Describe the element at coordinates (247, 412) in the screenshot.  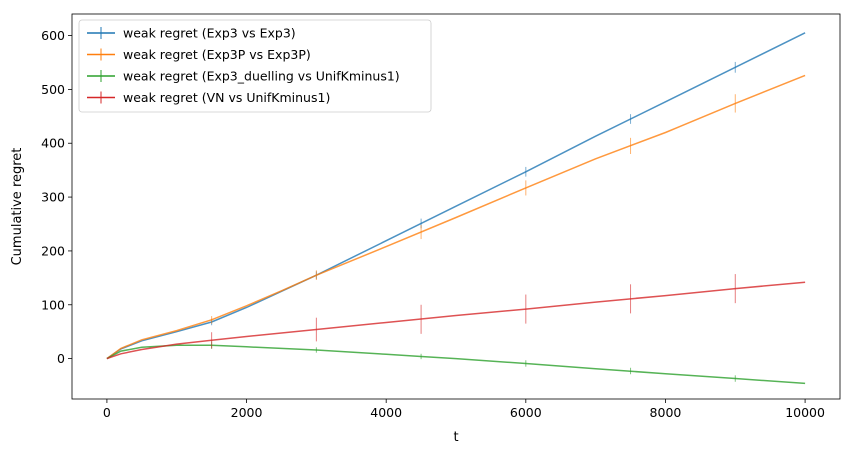
I see `x-tick-label: 2000` at that location.